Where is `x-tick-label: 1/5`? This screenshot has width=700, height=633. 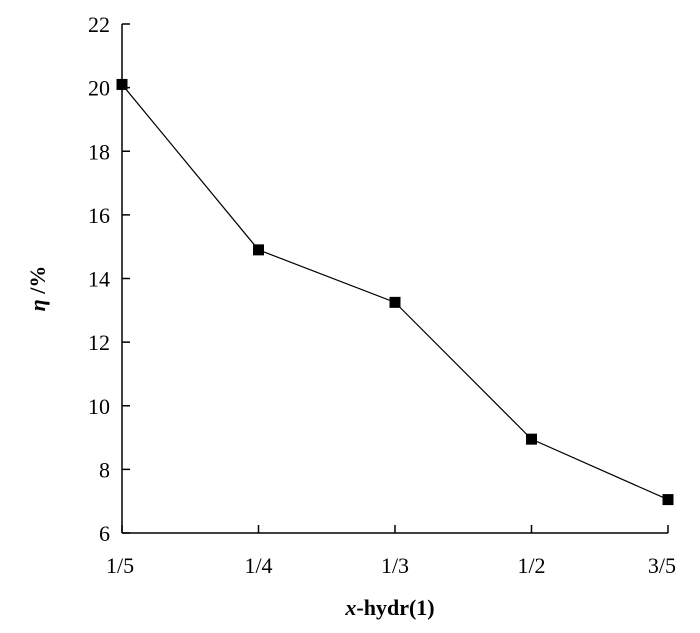 x-tick-label: 1/5 is located at coordinates (120, 565).